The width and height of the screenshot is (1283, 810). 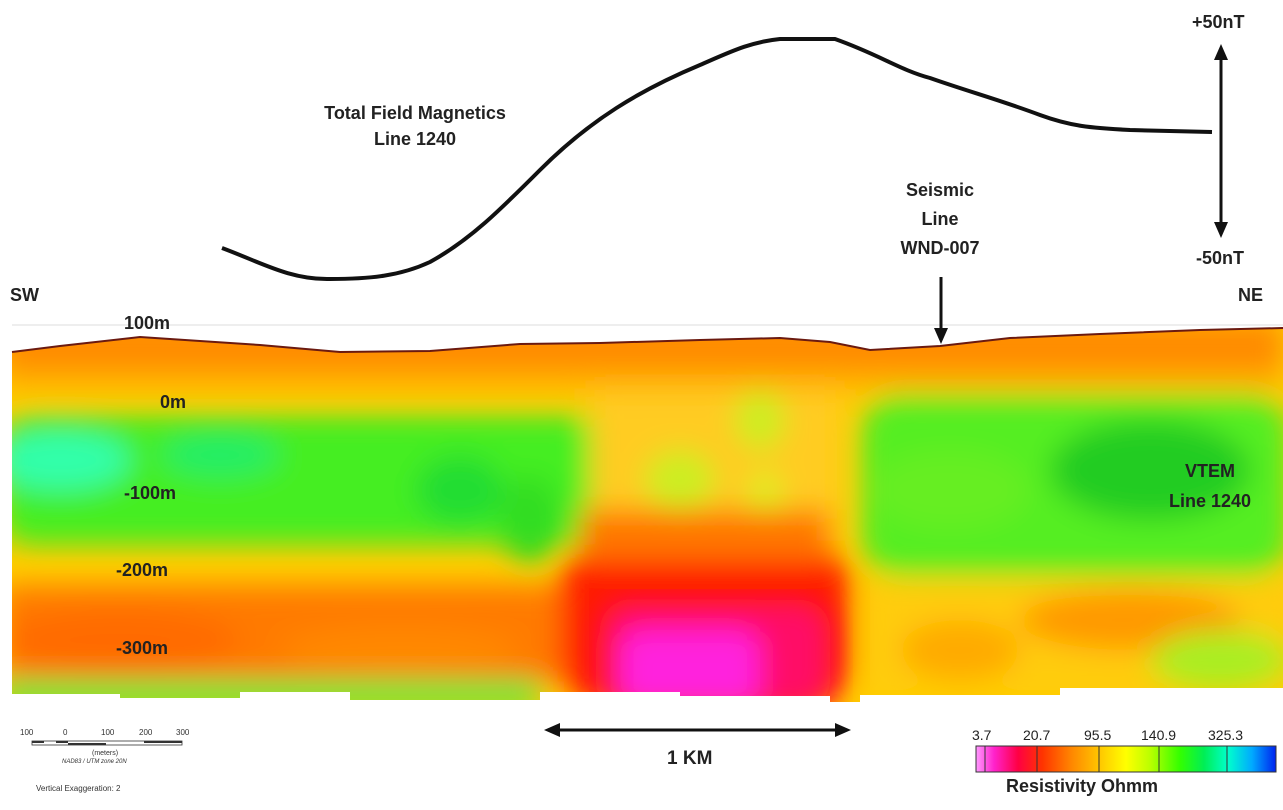 What do you see at coordinates (107, 743) in the screenshot?
I see `map-scale-bar` at bounding box center [107, 743].